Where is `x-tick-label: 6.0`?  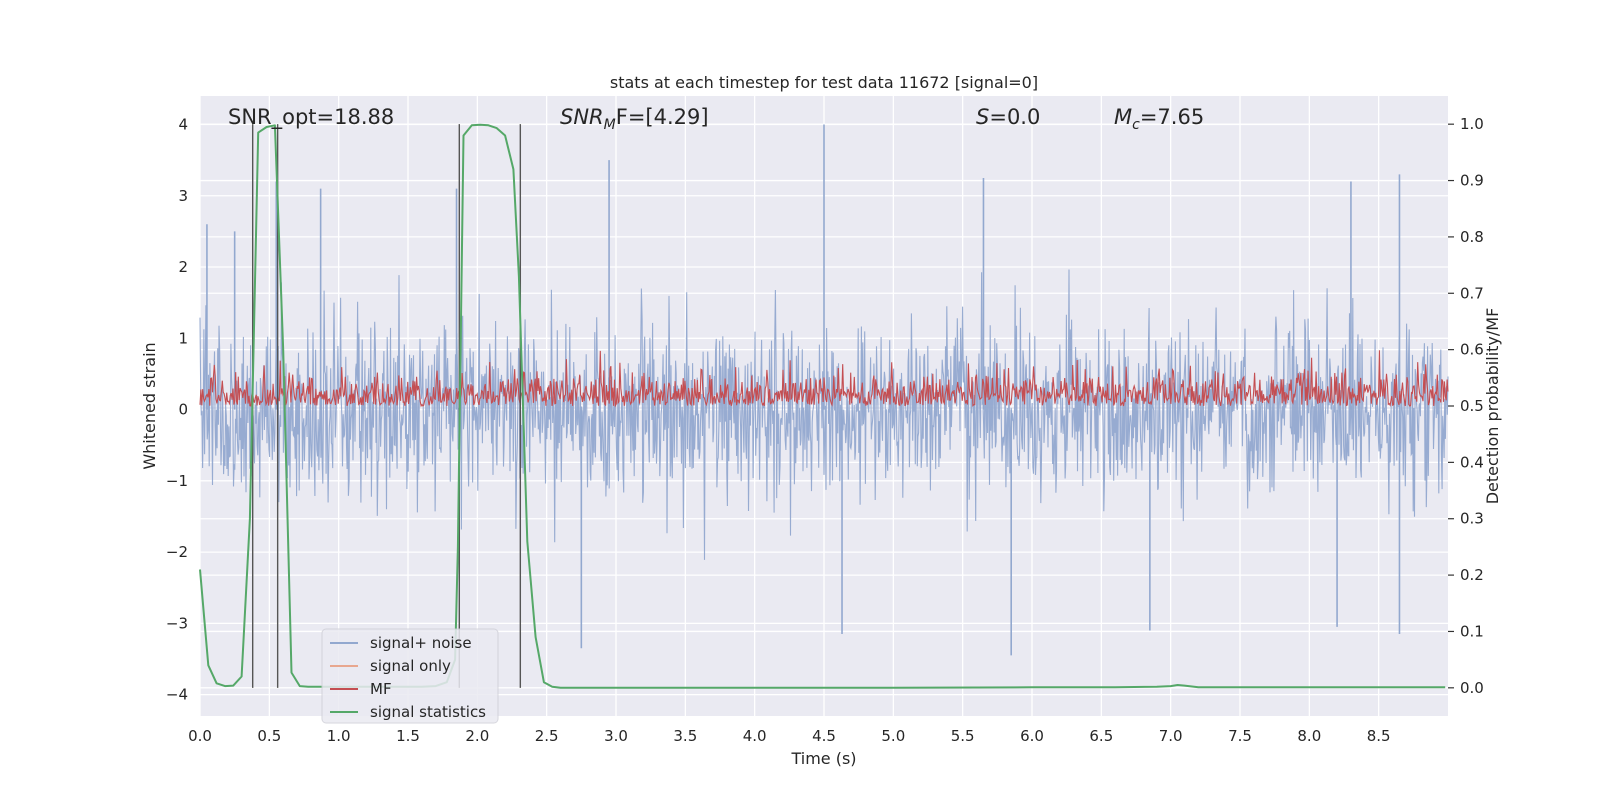 x-tick-label: 6.0 is located at coordinates (1032, 736).